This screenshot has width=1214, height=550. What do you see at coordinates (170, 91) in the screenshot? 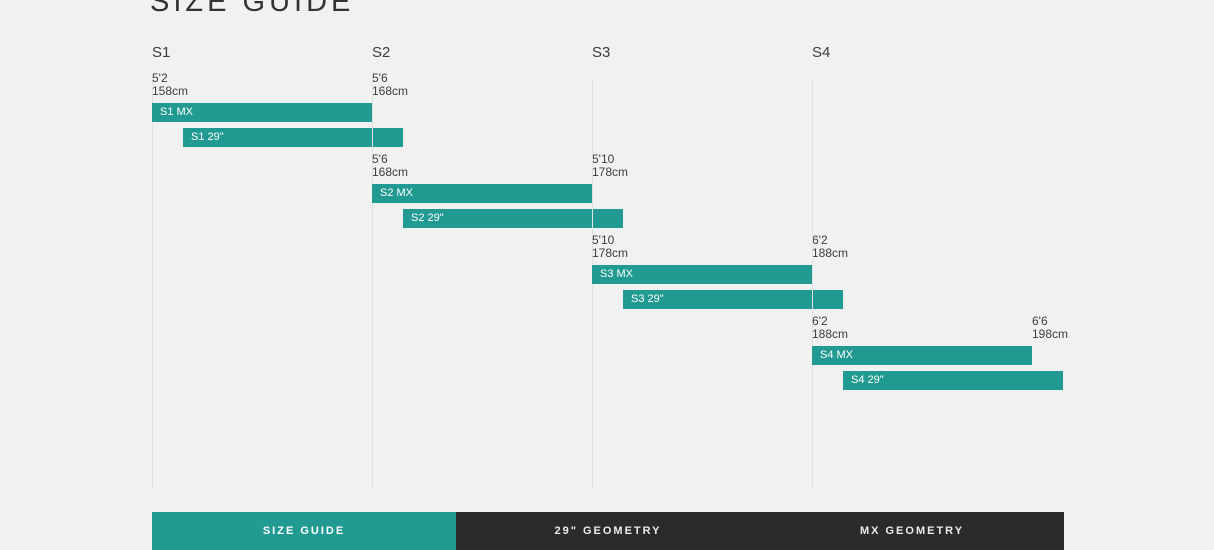
I see `height-min-metric: 158cm` at bounding box center [170, 91].